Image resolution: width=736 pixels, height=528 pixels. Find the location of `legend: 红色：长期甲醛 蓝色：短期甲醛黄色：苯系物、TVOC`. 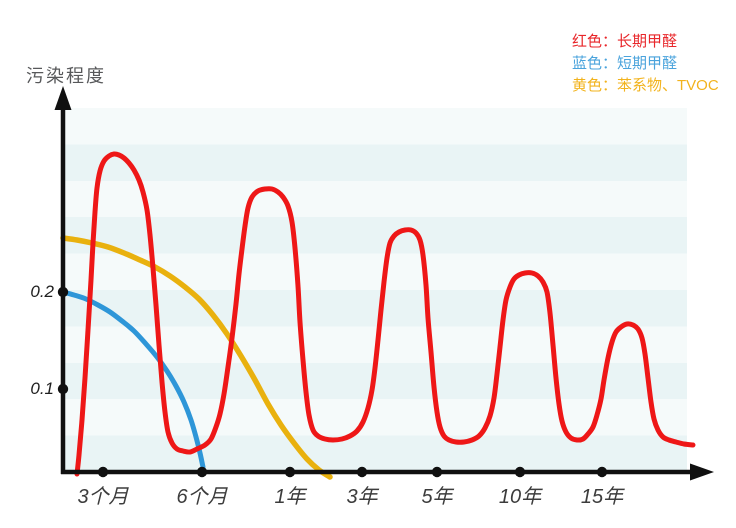

legend: 红色：长期甲醛 蓝色：短期甲醛黄色：苯系物、TVOC is located at coordinates (645, 64).